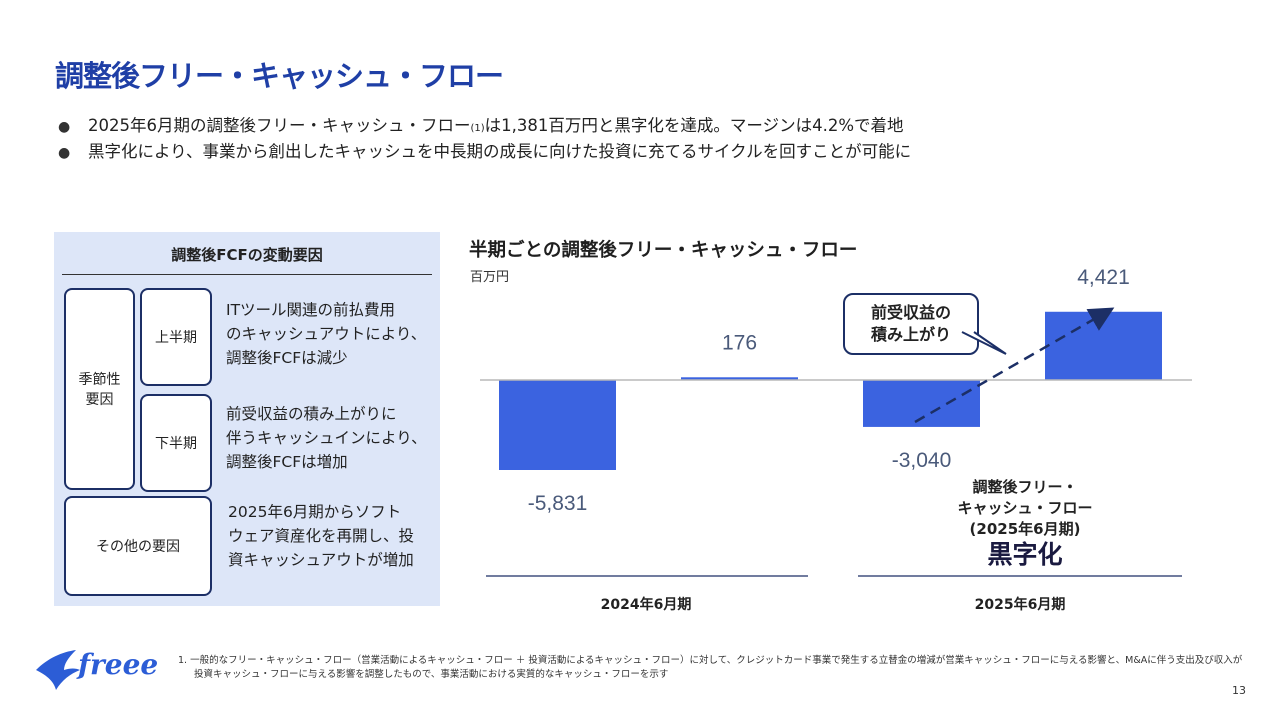  Describe the element at coordinates (910, 334) in the screenshot. I see `callout-line: 積み上がり` at that location.